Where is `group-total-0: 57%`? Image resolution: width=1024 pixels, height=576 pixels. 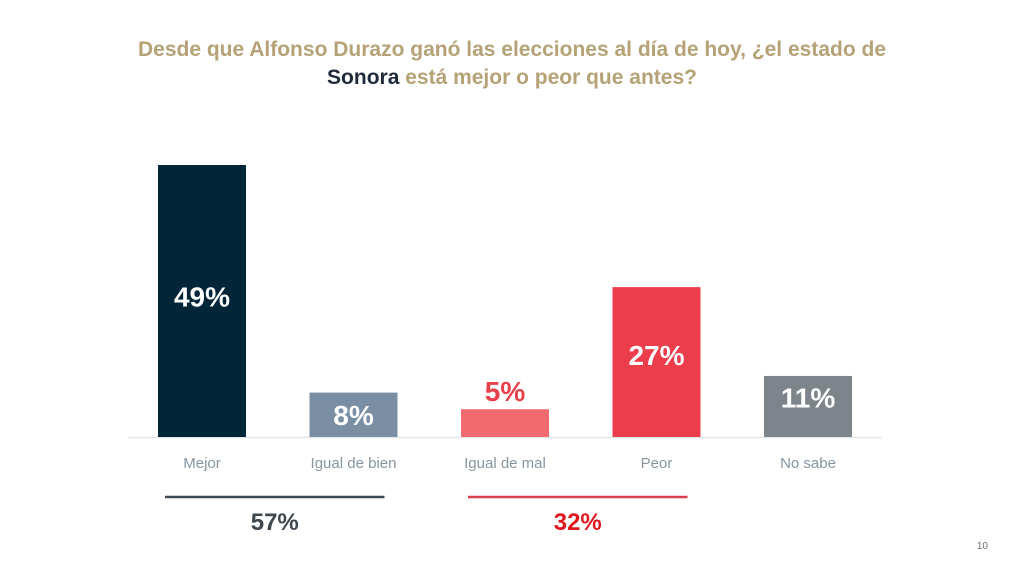
group-total-0: 57% is located at coordinates (275, 522).